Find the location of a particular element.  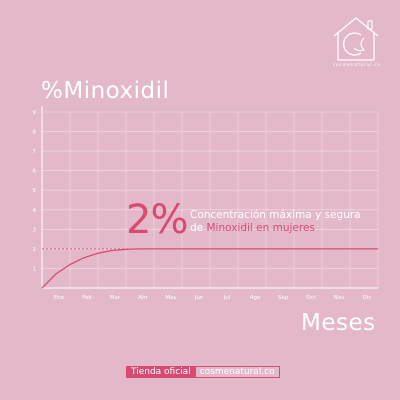

y-tick-label: 4 is located at coordinates (35, 211).